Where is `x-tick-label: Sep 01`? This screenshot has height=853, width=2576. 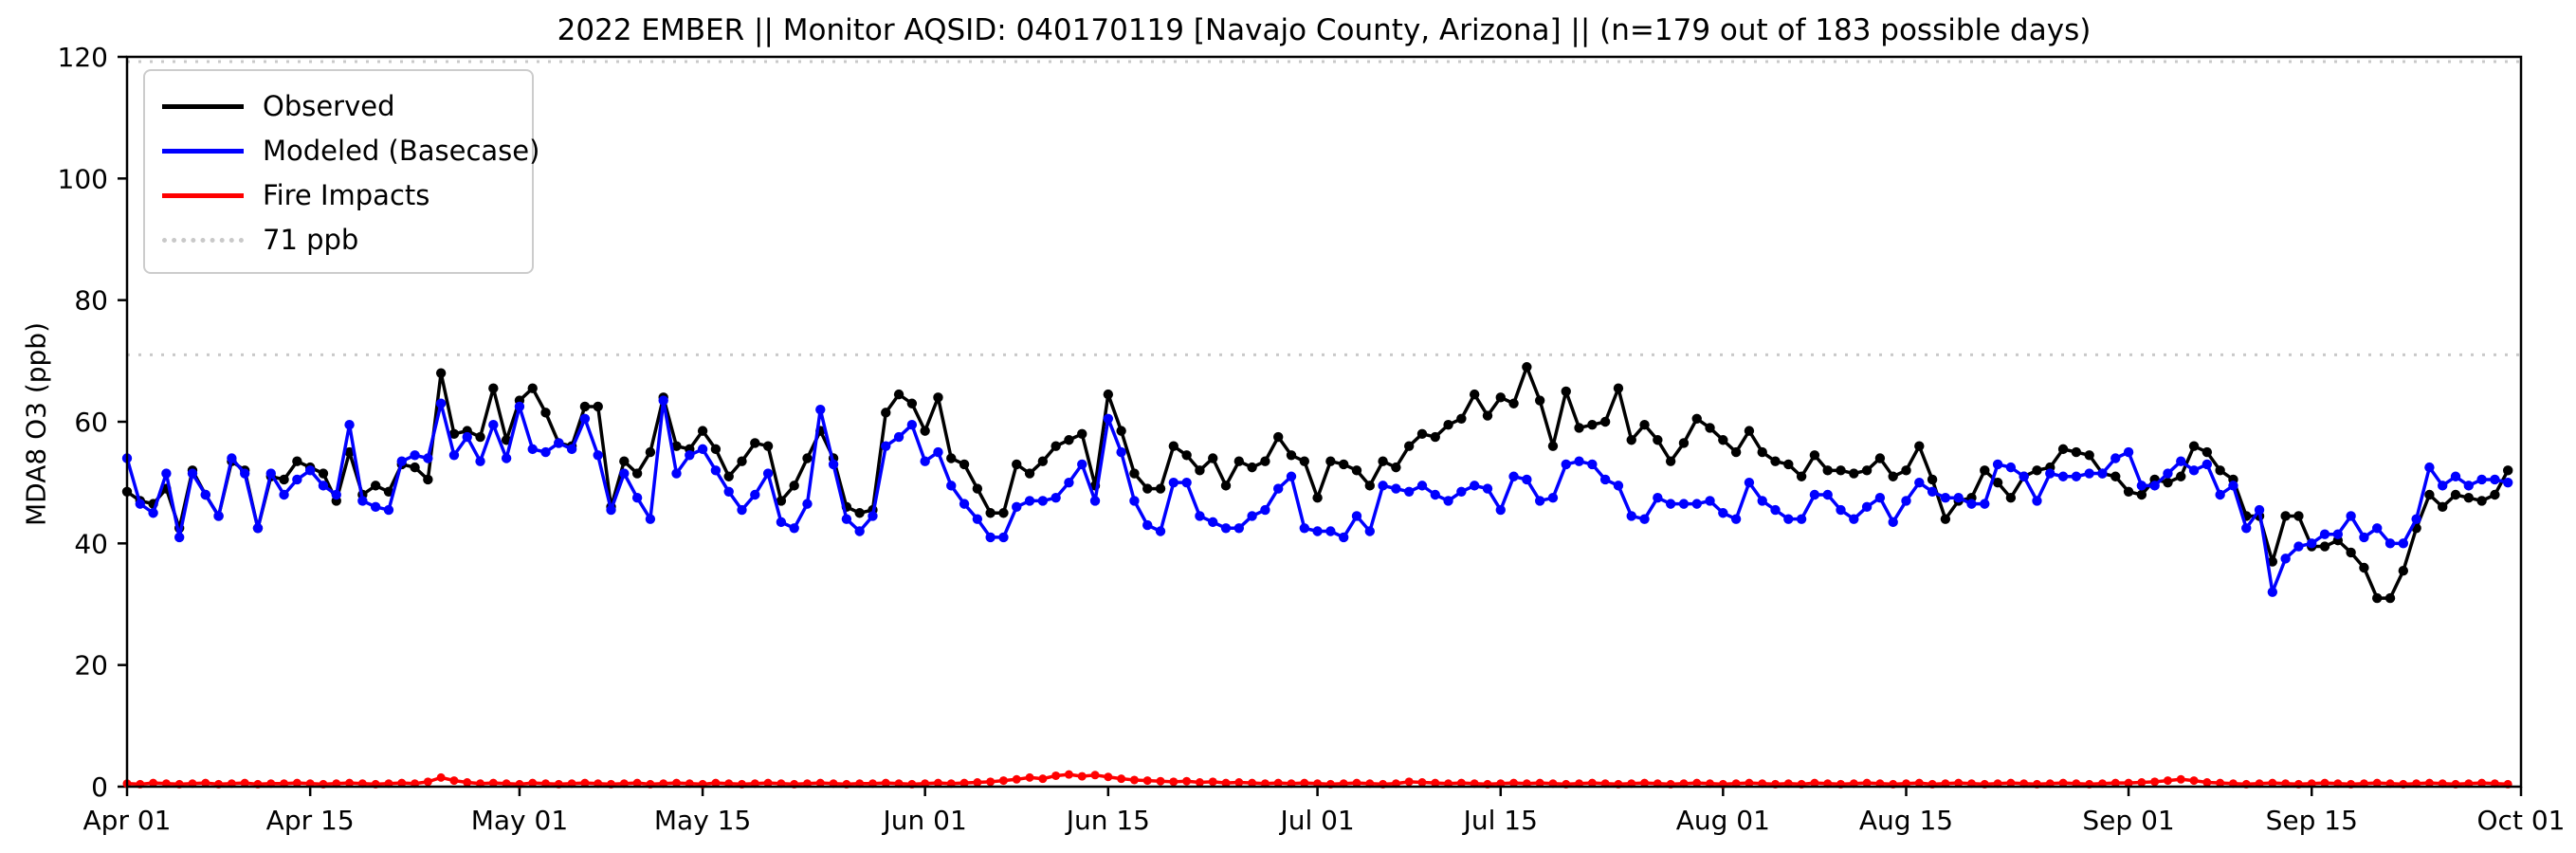 x-tick-label: Sep 01 is located at coordinates (2128, 820).